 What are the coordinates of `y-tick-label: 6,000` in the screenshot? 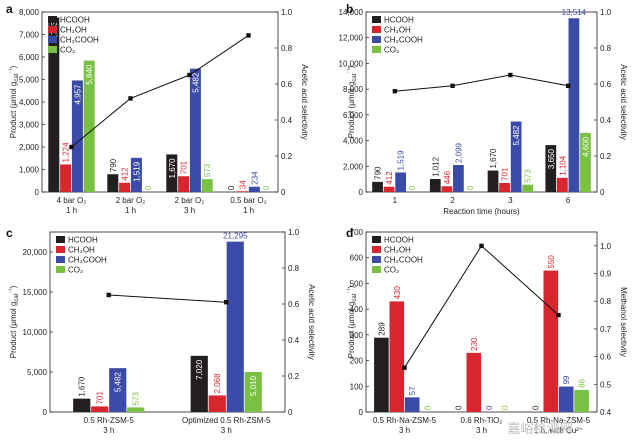 It's located at (29, 57).